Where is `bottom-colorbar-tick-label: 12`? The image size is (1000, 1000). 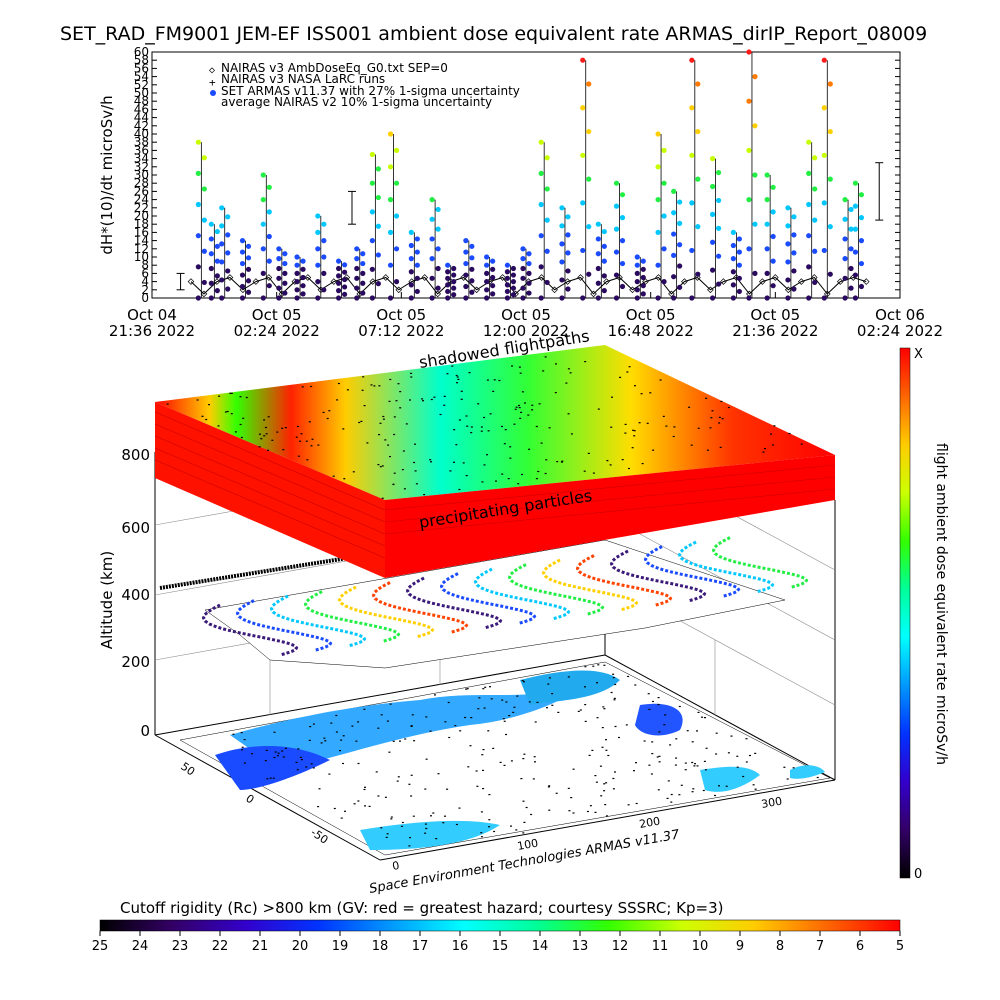
bottom-colorbar-tick-label: 12 is located at coordinates (620, 946).